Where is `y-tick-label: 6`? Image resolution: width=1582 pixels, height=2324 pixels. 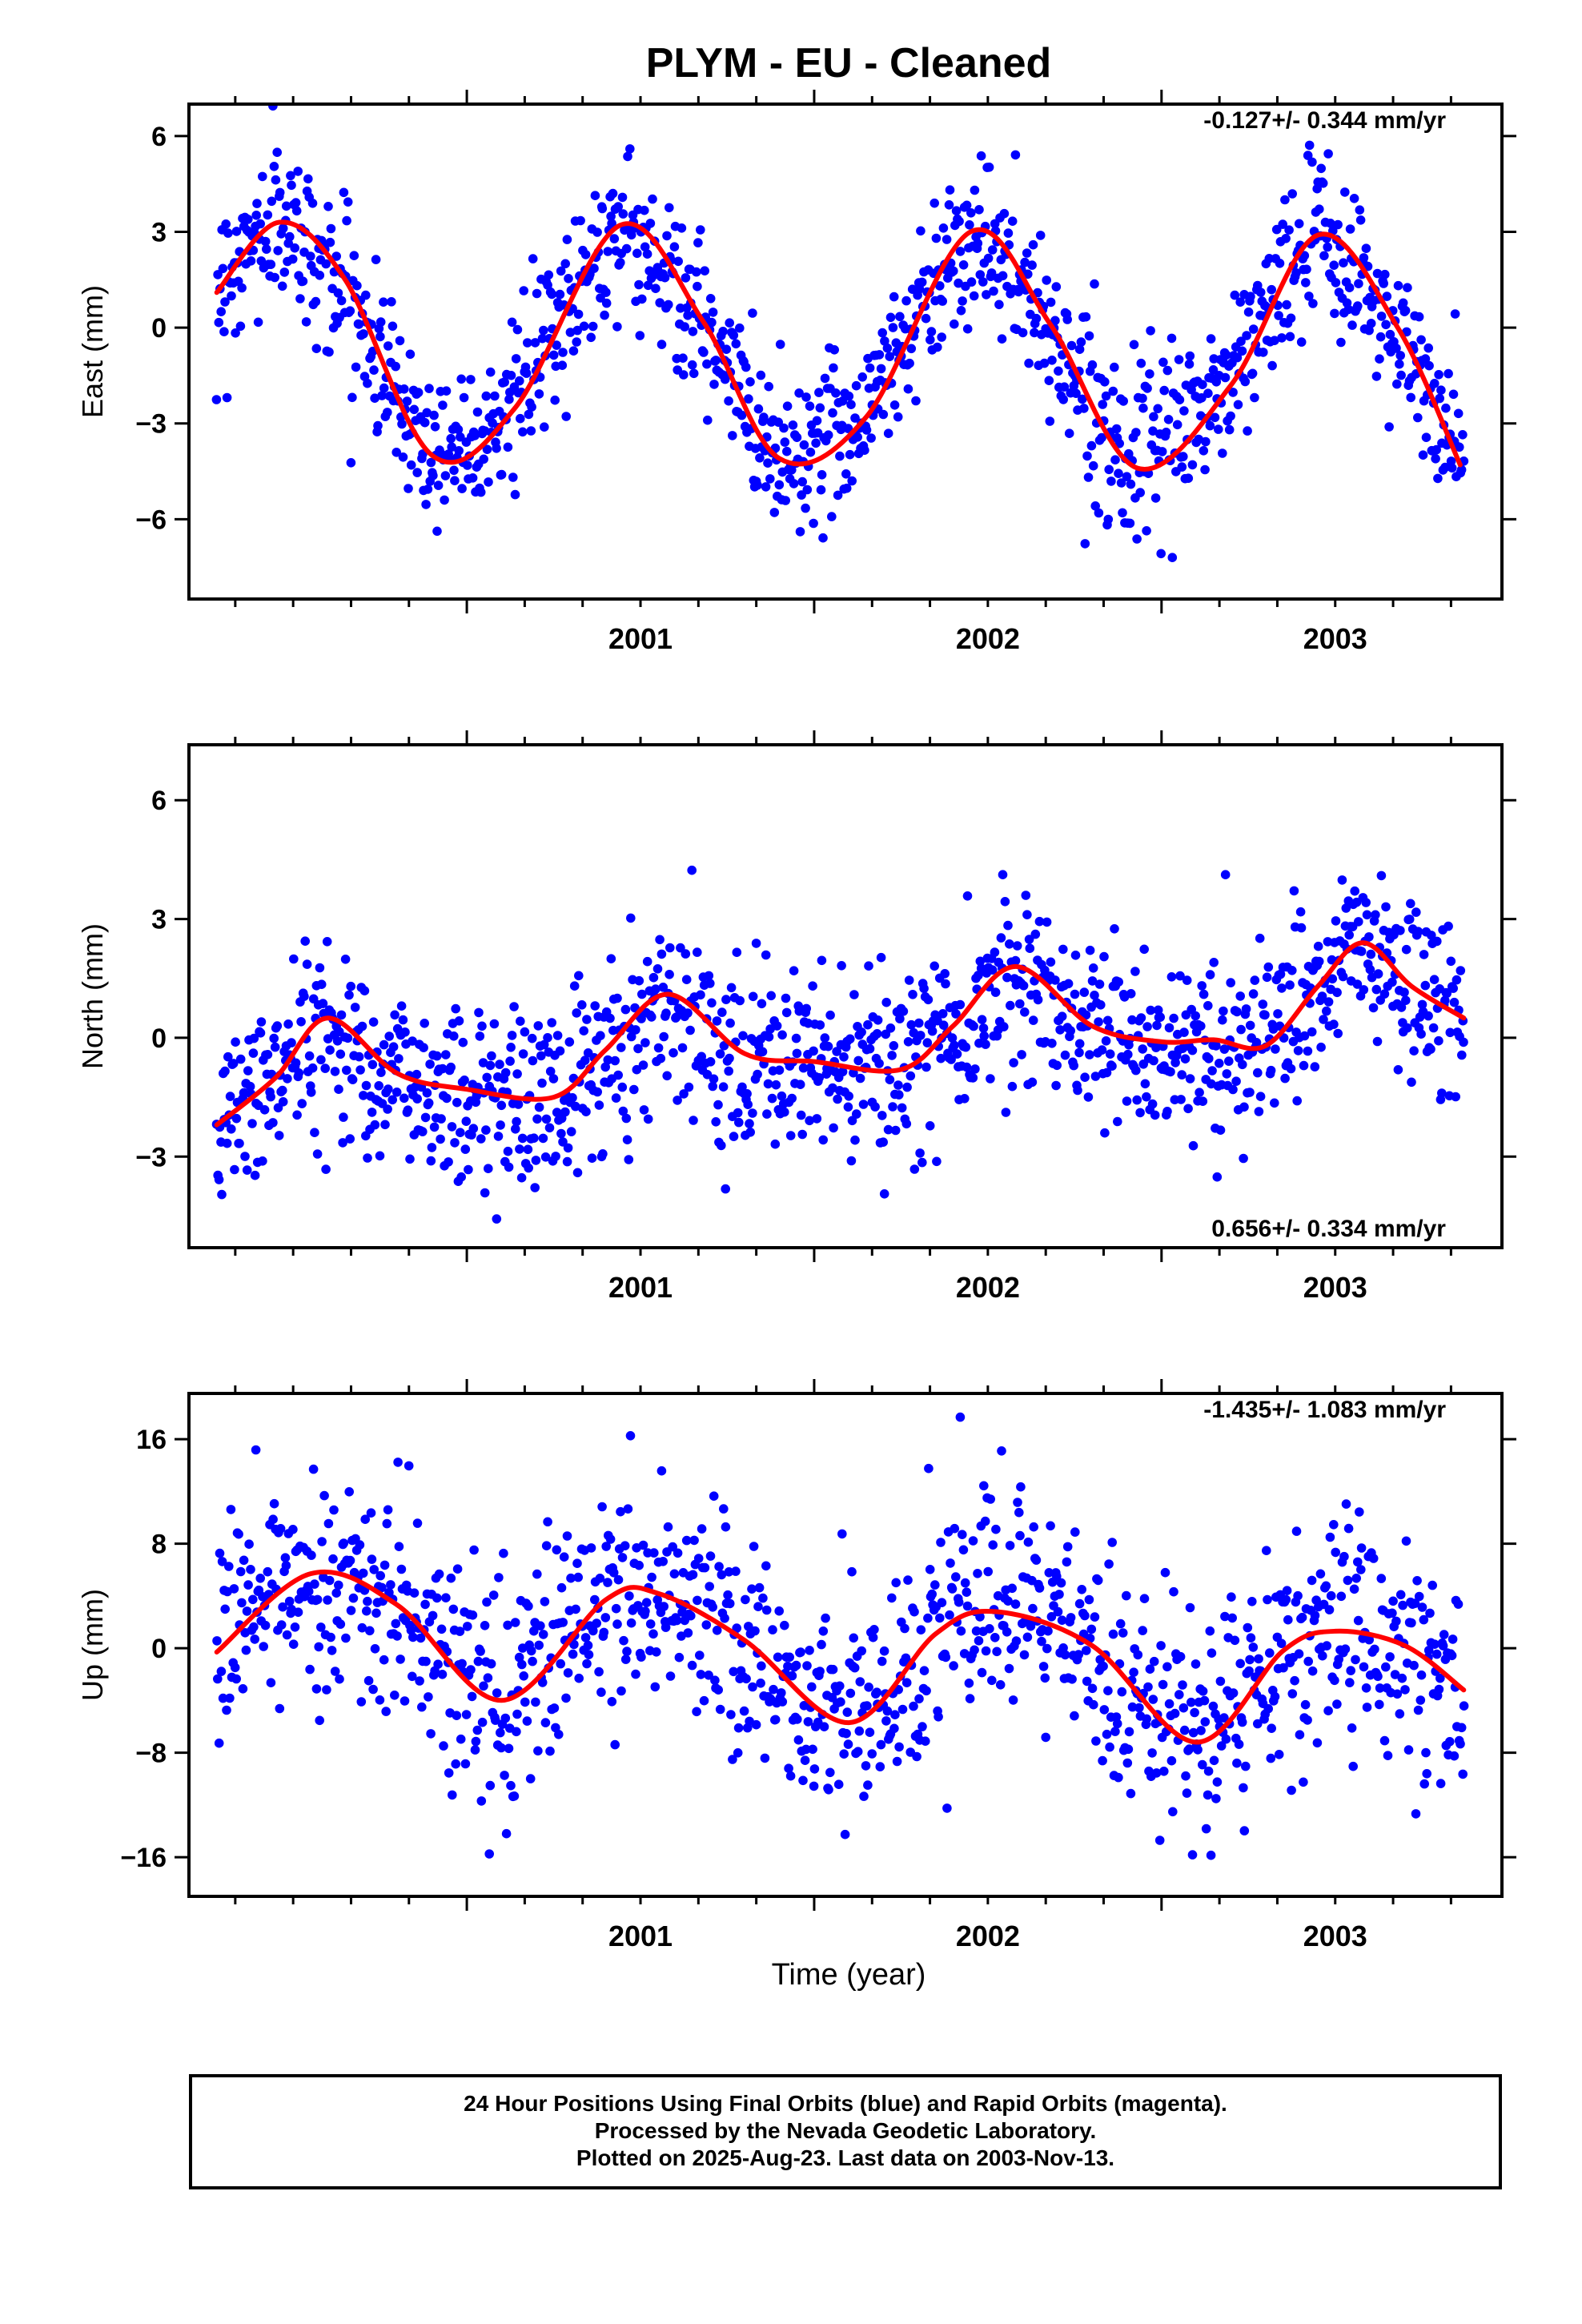
y-tick-label: 6 is located at coordinates (159, 801).